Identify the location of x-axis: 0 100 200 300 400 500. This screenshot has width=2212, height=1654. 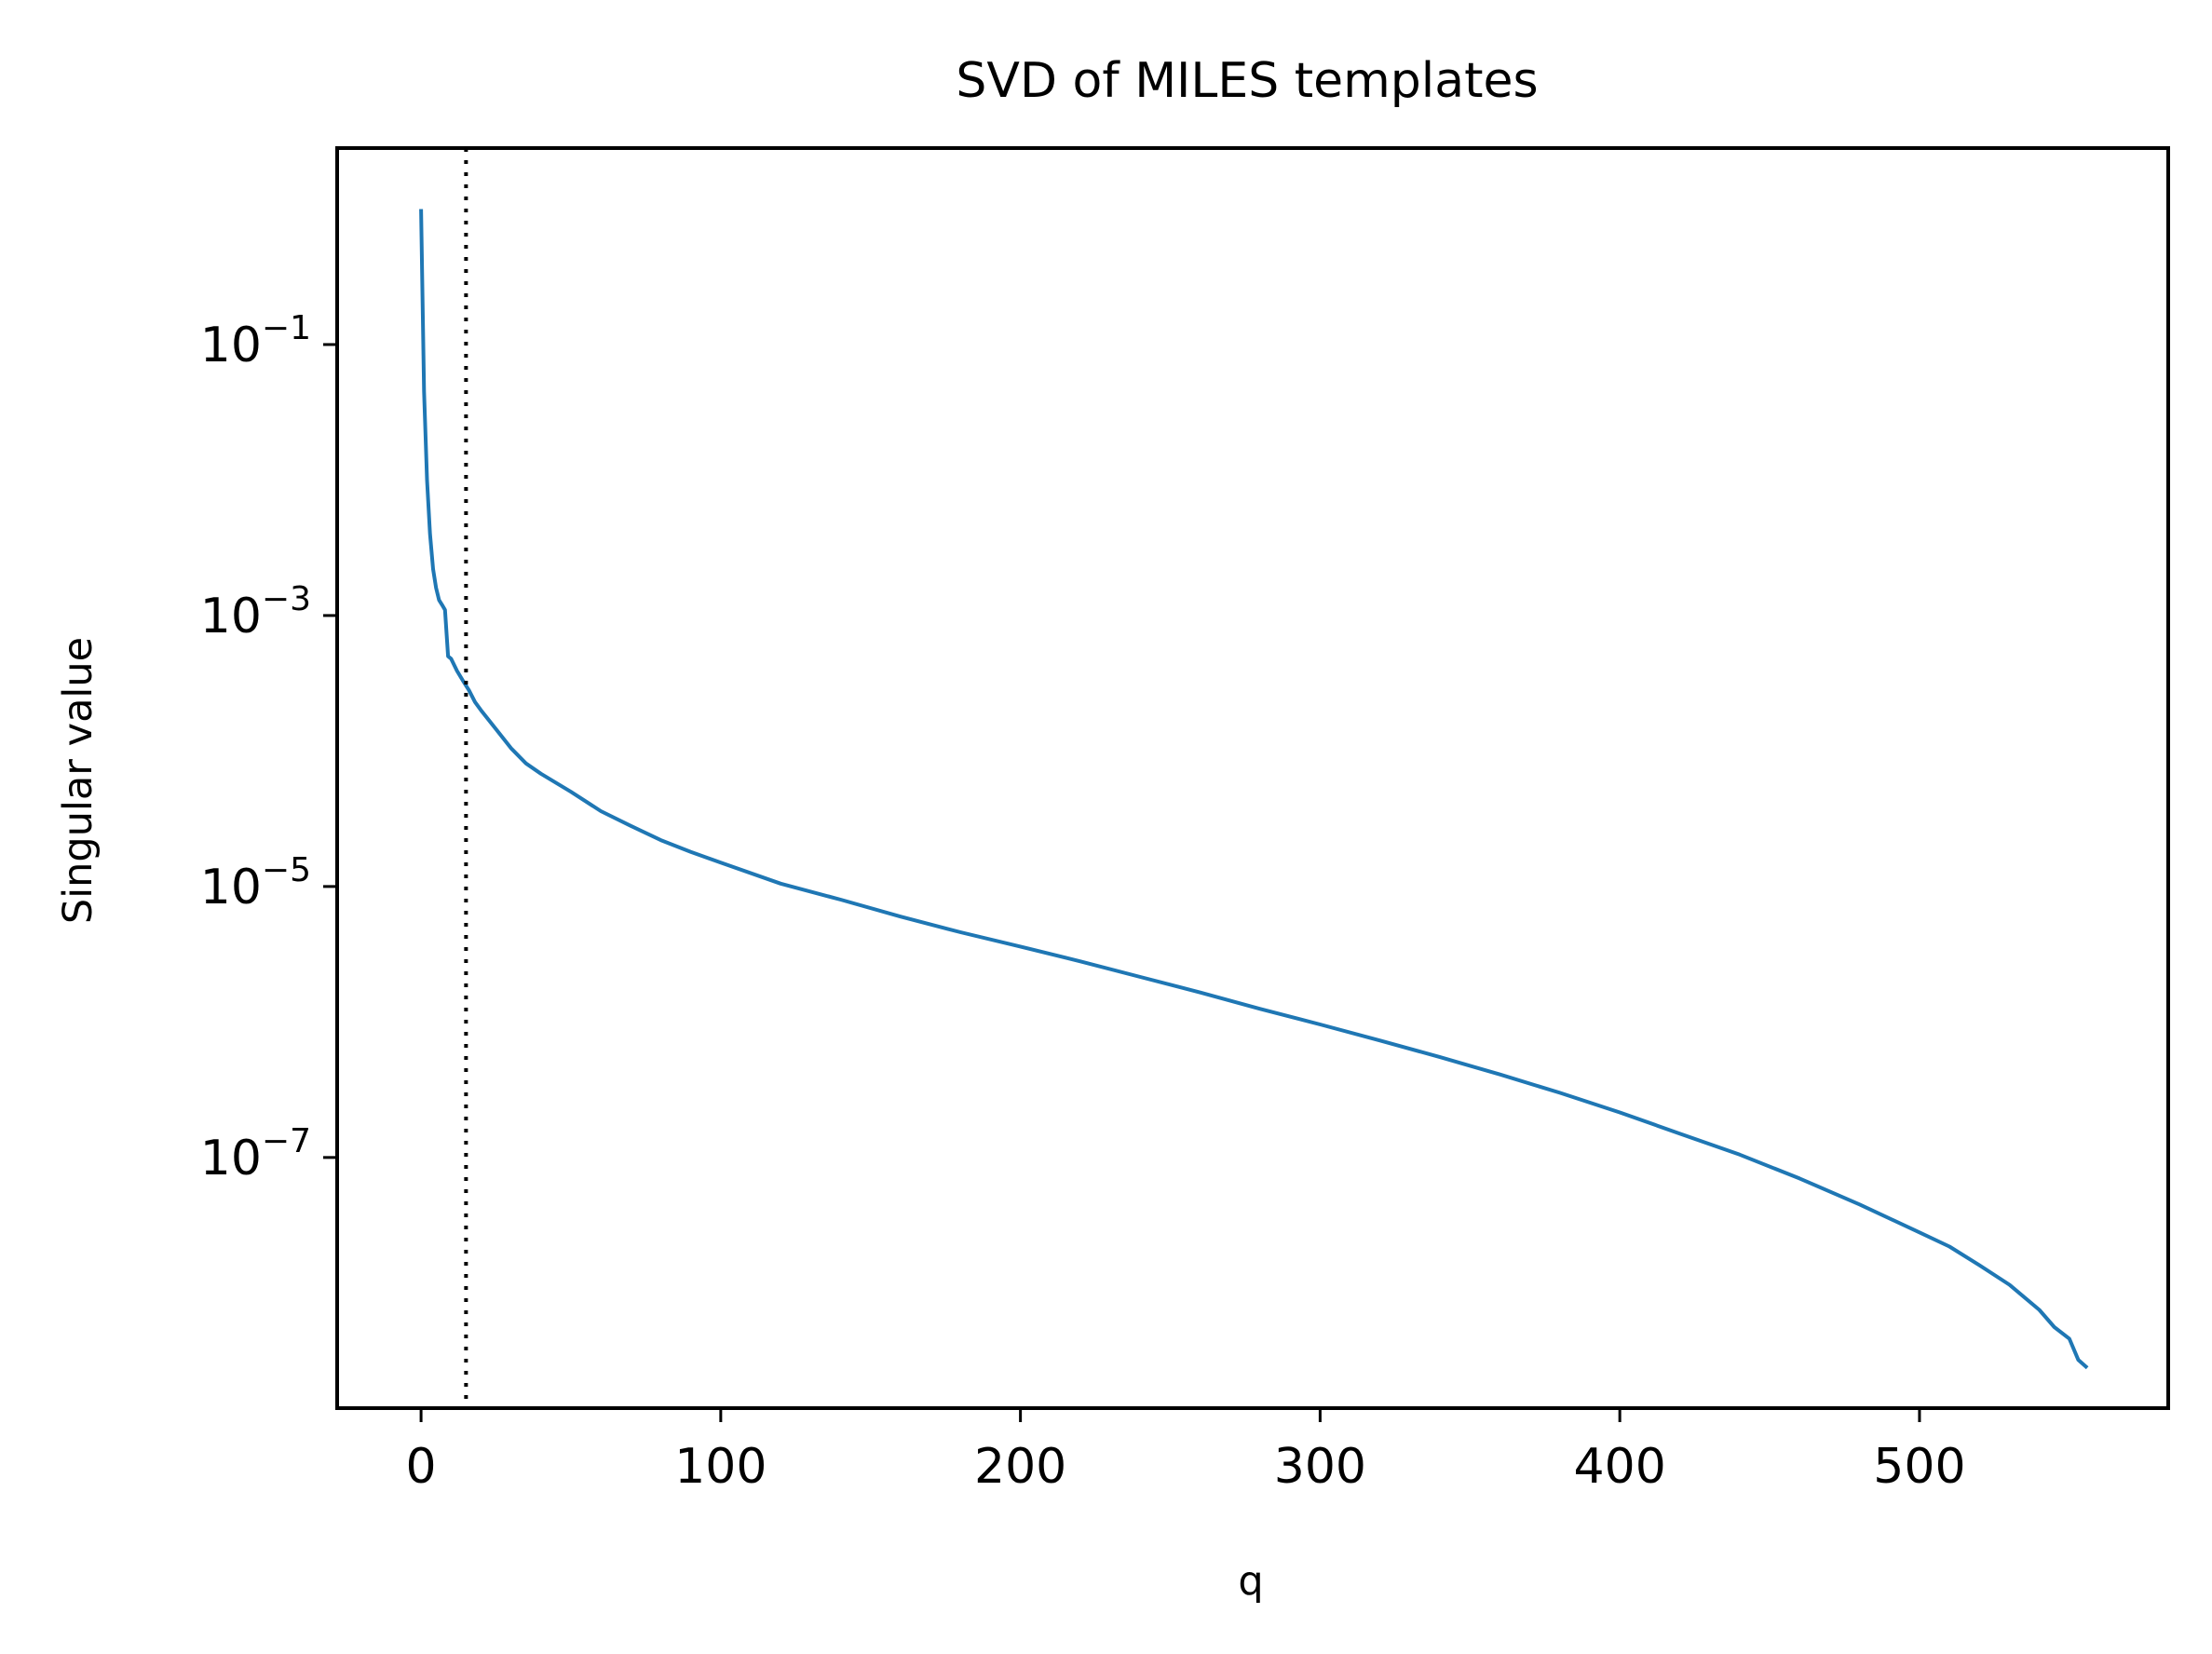
(1186, 1451).